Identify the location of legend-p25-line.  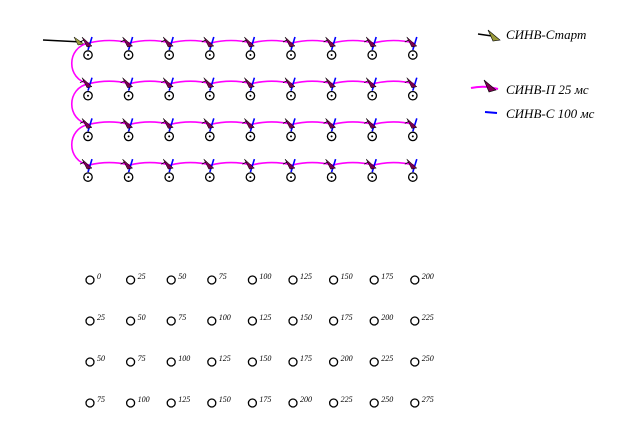
(484, 87).